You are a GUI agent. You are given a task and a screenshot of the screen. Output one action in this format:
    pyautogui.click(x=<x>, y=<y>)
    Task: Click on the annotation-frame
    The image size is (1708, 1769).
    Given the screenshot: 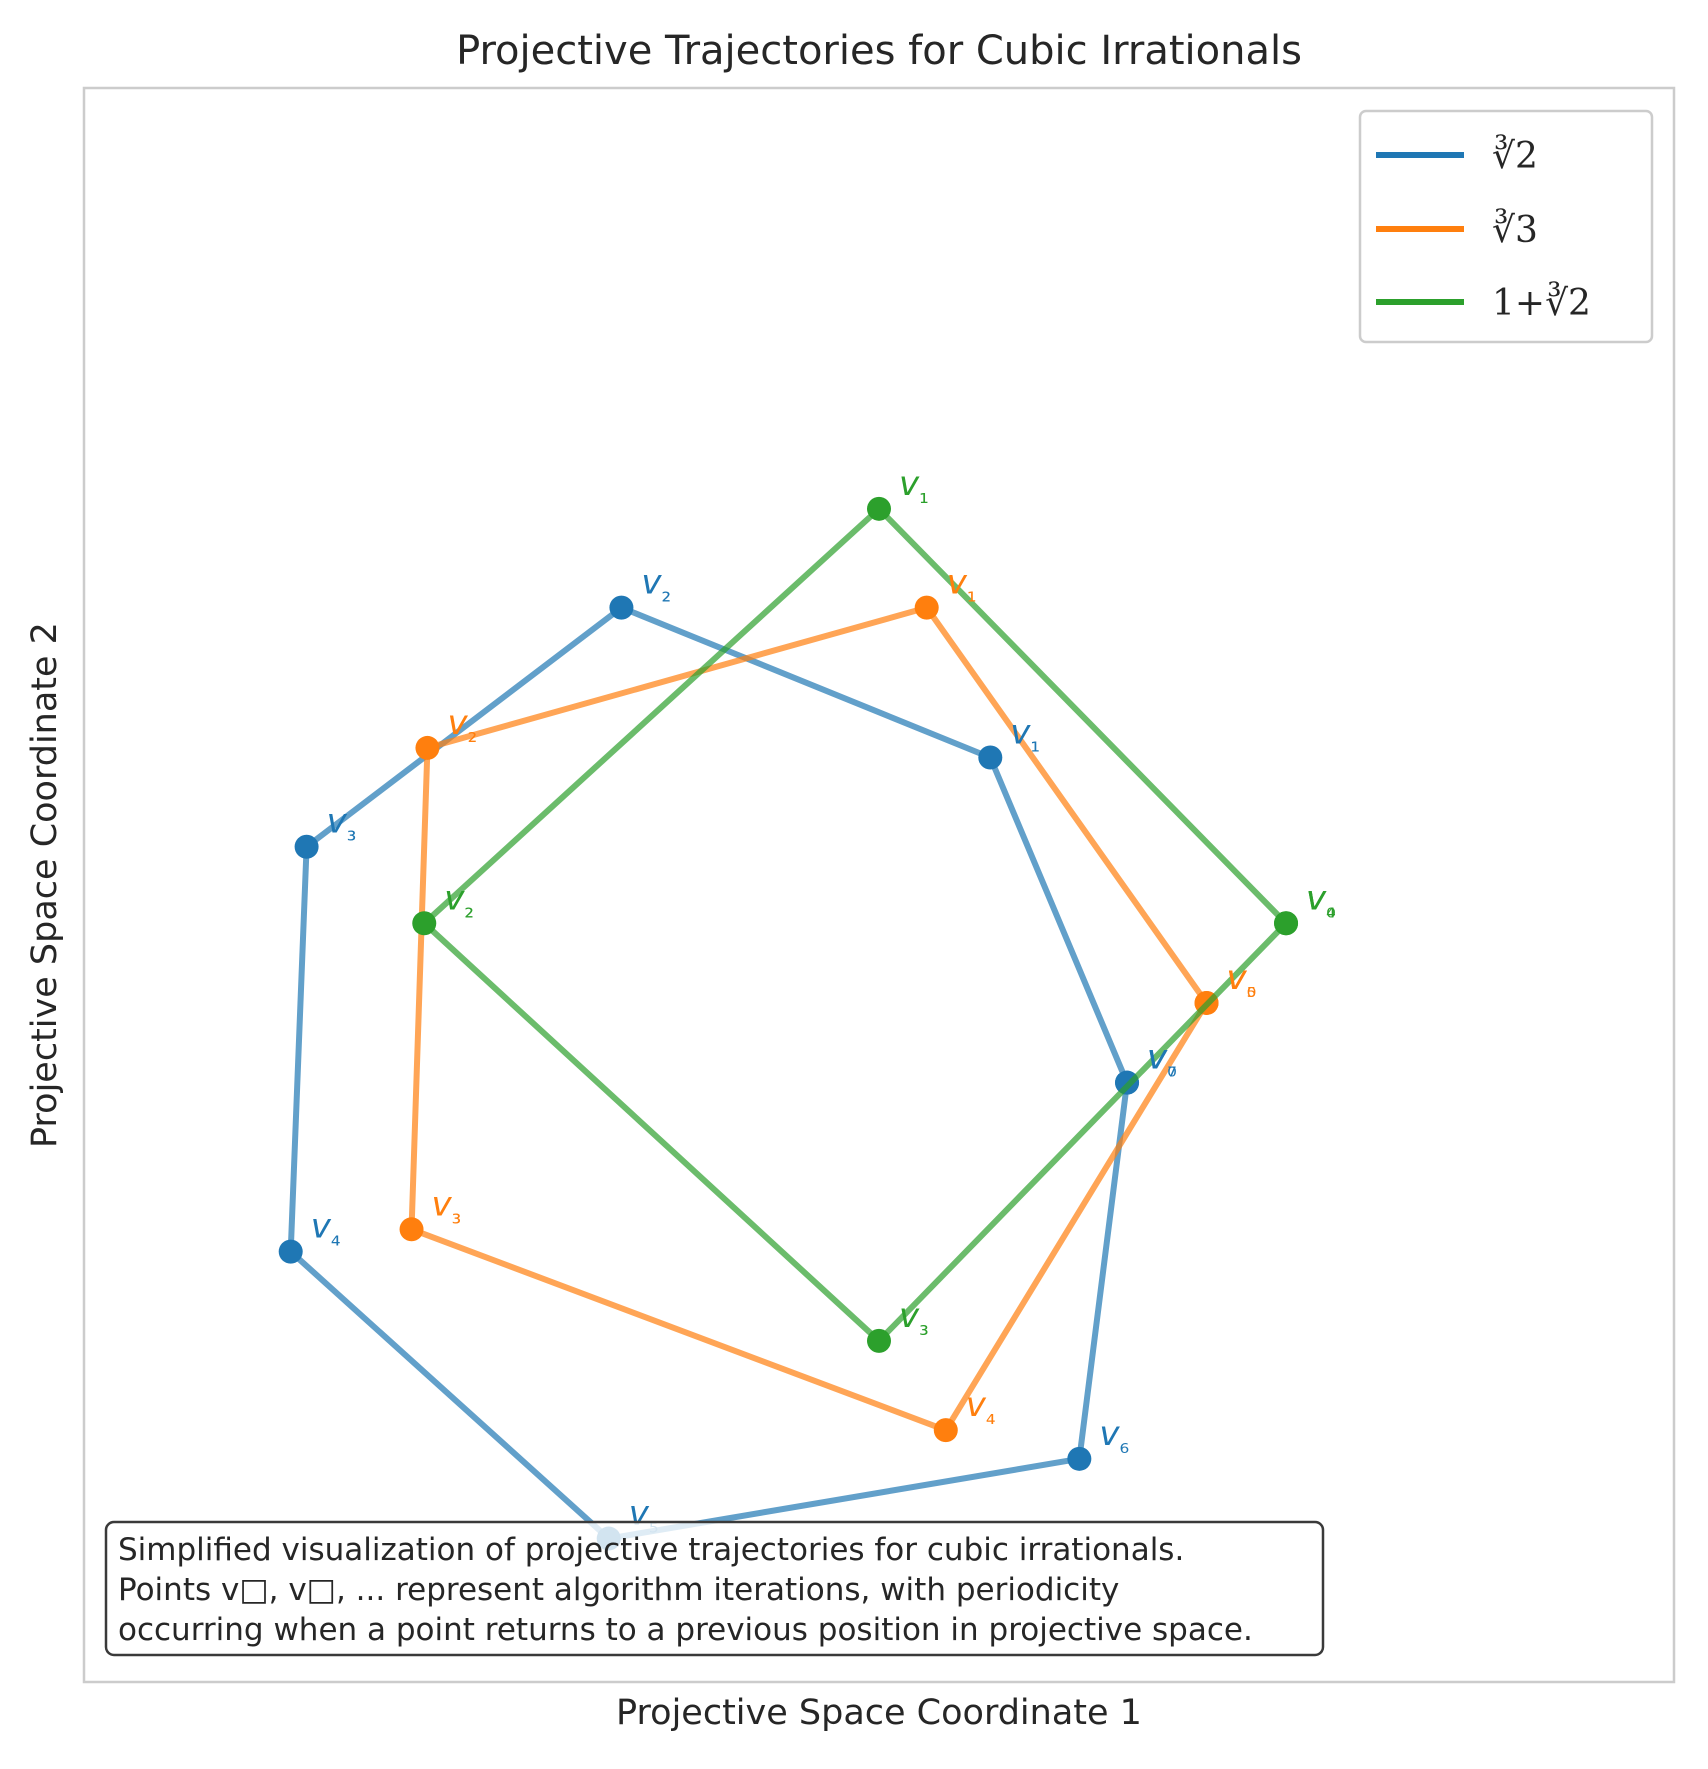 What is the action you would take?
    pyautogui.click(x=714, y=1588)
    